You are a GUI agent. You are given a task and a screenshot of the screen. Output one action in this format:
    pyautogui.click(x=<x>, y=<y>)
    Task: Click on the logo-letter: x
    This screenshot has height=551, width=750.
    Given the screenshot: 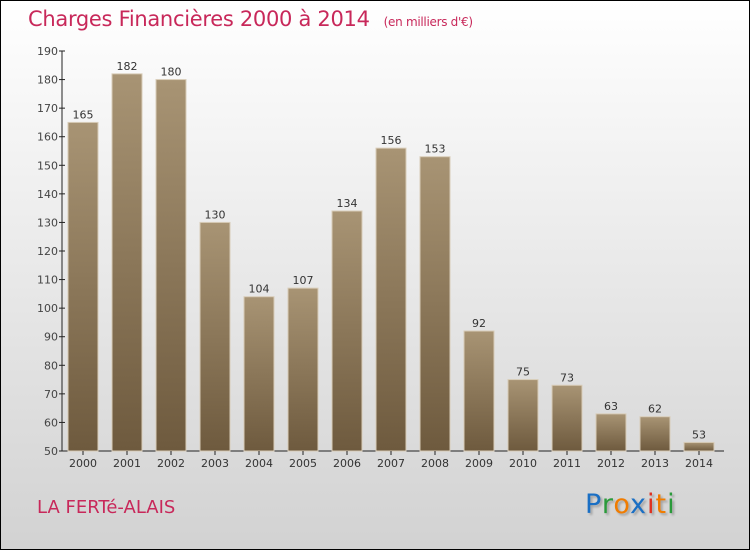 What is the action you would take?
    pyautogui.click(x=639, y=504)
    